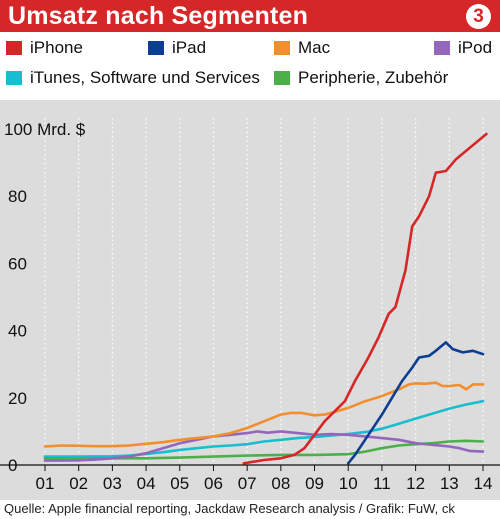 This screenshot has width=500, height=519. I want to click on legend-swatch-ipod, so click(442, 48).